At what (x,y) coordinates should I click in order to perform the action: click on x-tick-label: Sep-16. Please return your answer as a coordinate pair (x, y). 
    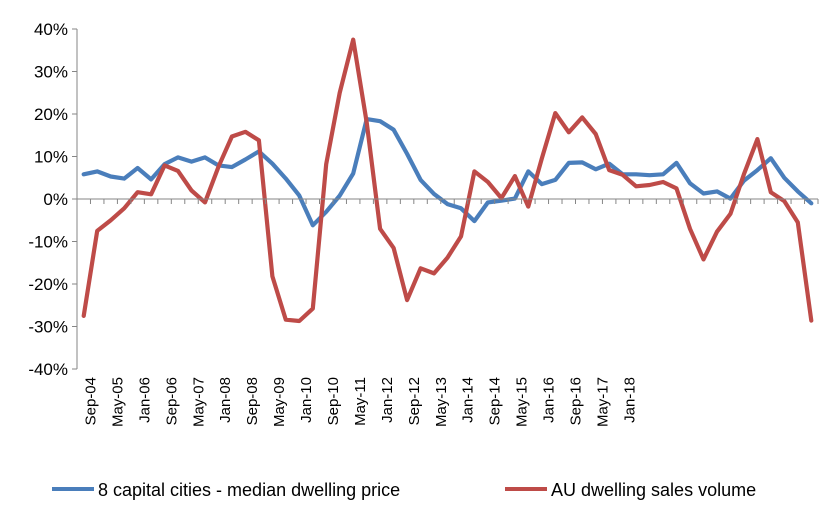
    Looking at the image, I should click on (576, 401).